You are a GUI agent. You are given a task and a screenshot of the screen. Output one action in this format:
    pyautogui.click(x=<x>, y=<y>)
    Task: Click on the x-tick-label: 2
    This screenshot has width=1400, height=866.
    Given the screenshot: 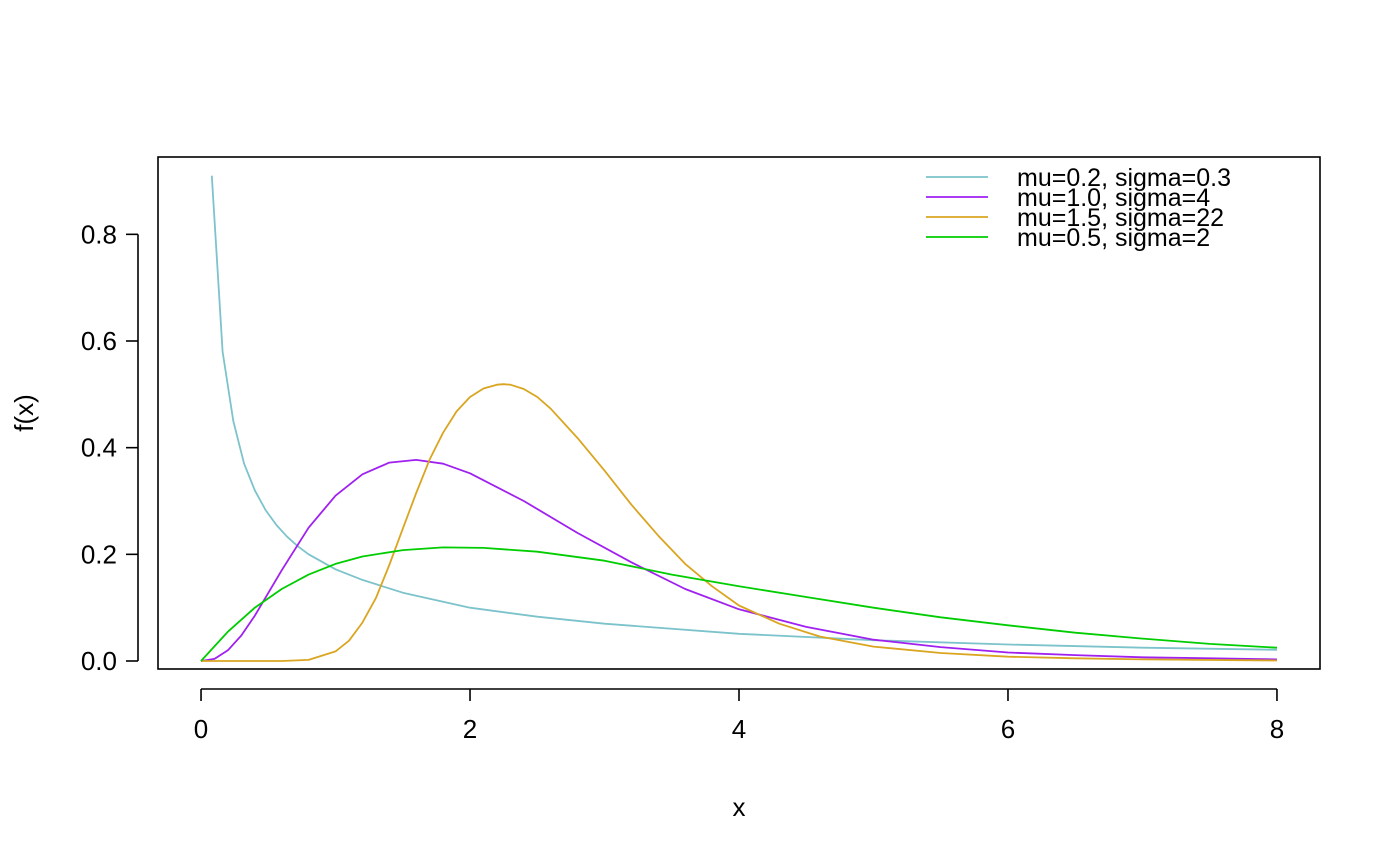 What is the action you would take?
    pyautogui.click(x=470, y=729)
    